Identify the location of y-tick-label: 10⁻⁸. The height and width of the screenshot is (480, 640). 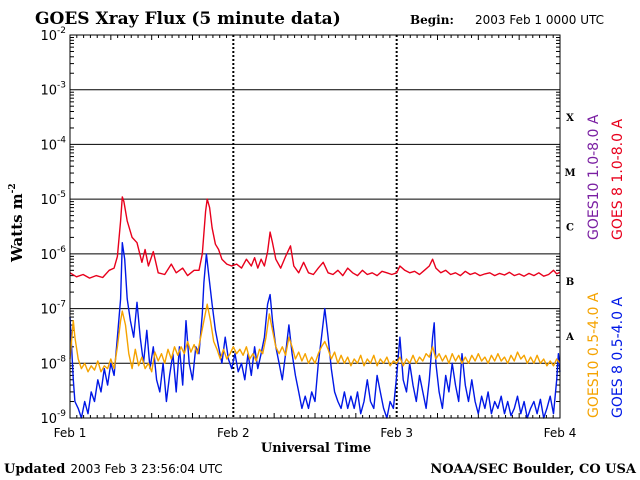
(53, 363).